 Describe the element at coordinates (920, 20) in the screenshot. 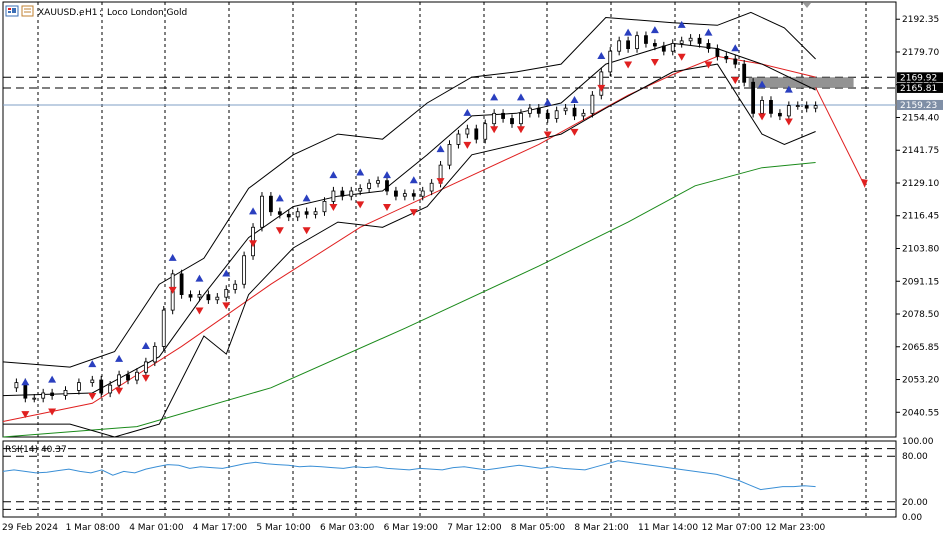

I see `y-tick-label: 2192.35` at that location.